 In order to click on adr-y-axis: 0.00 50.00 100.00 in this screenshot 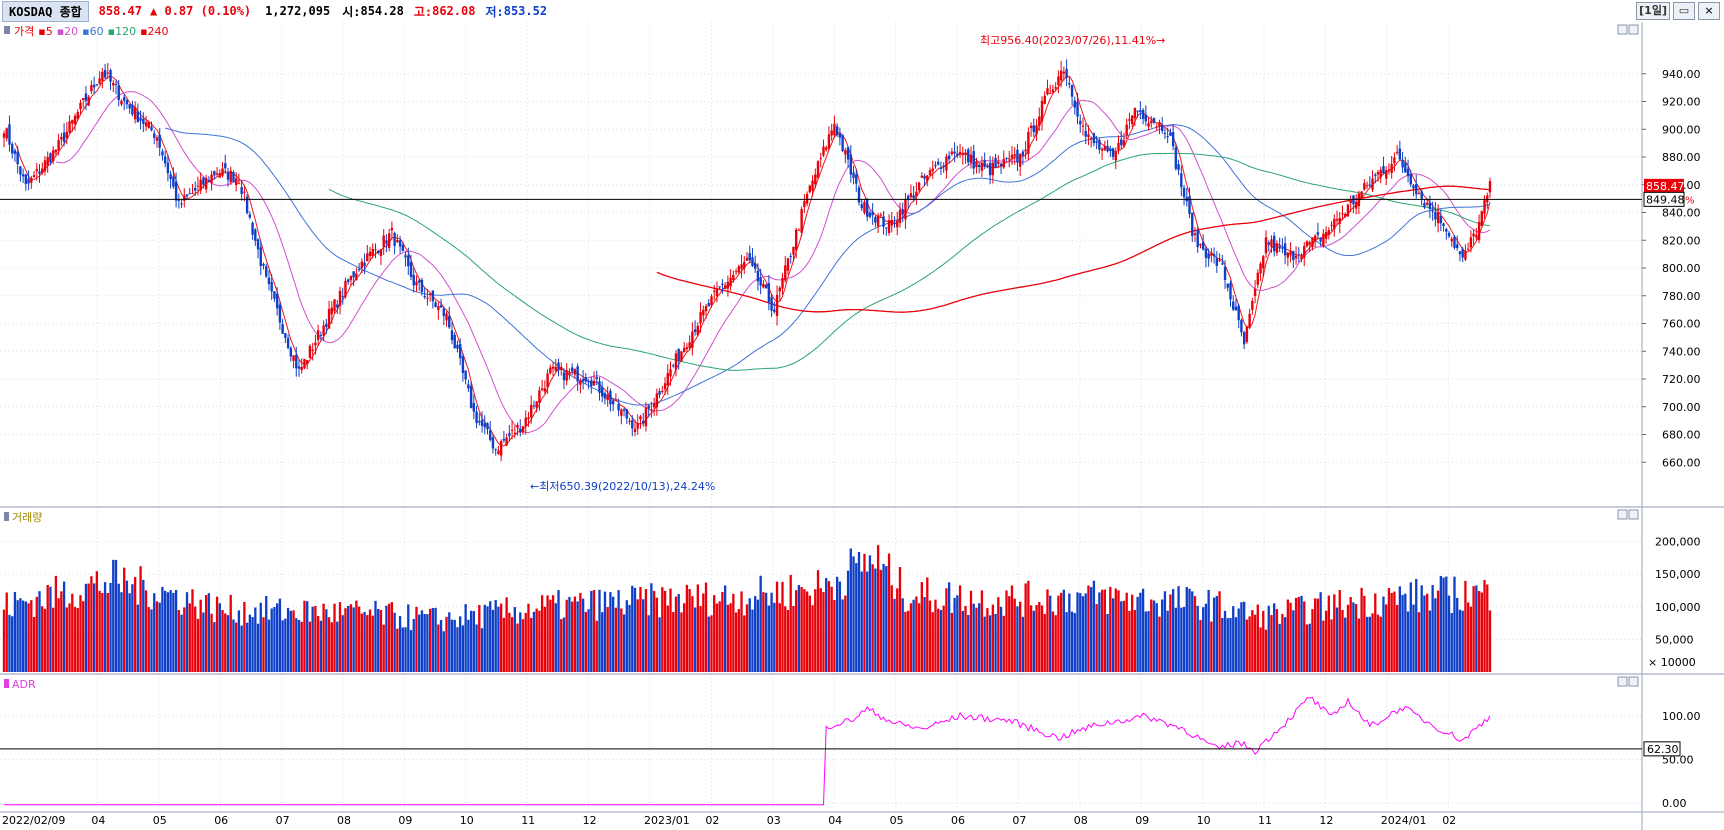, I will do `click(850, 760)`.